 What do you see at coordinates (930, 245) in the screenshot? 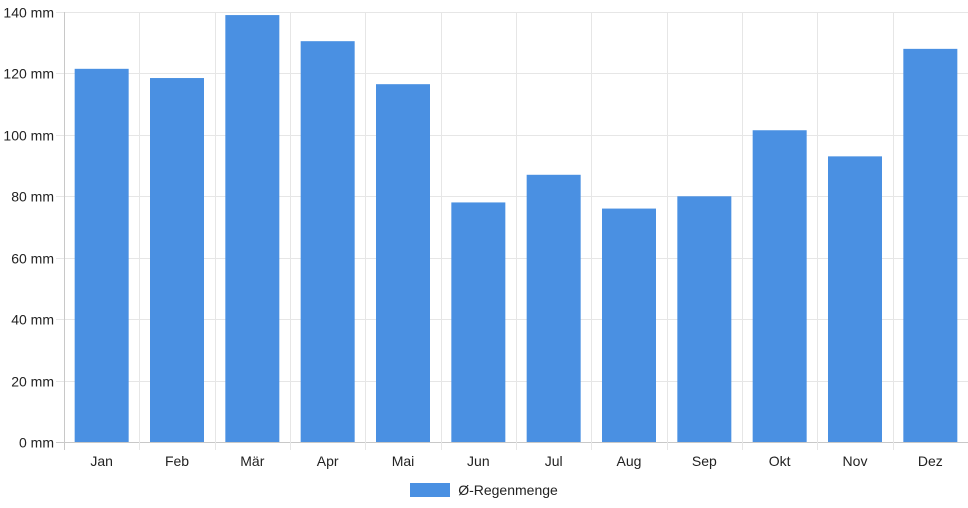
I see `bar-dez` at bounding box center [930, 245].